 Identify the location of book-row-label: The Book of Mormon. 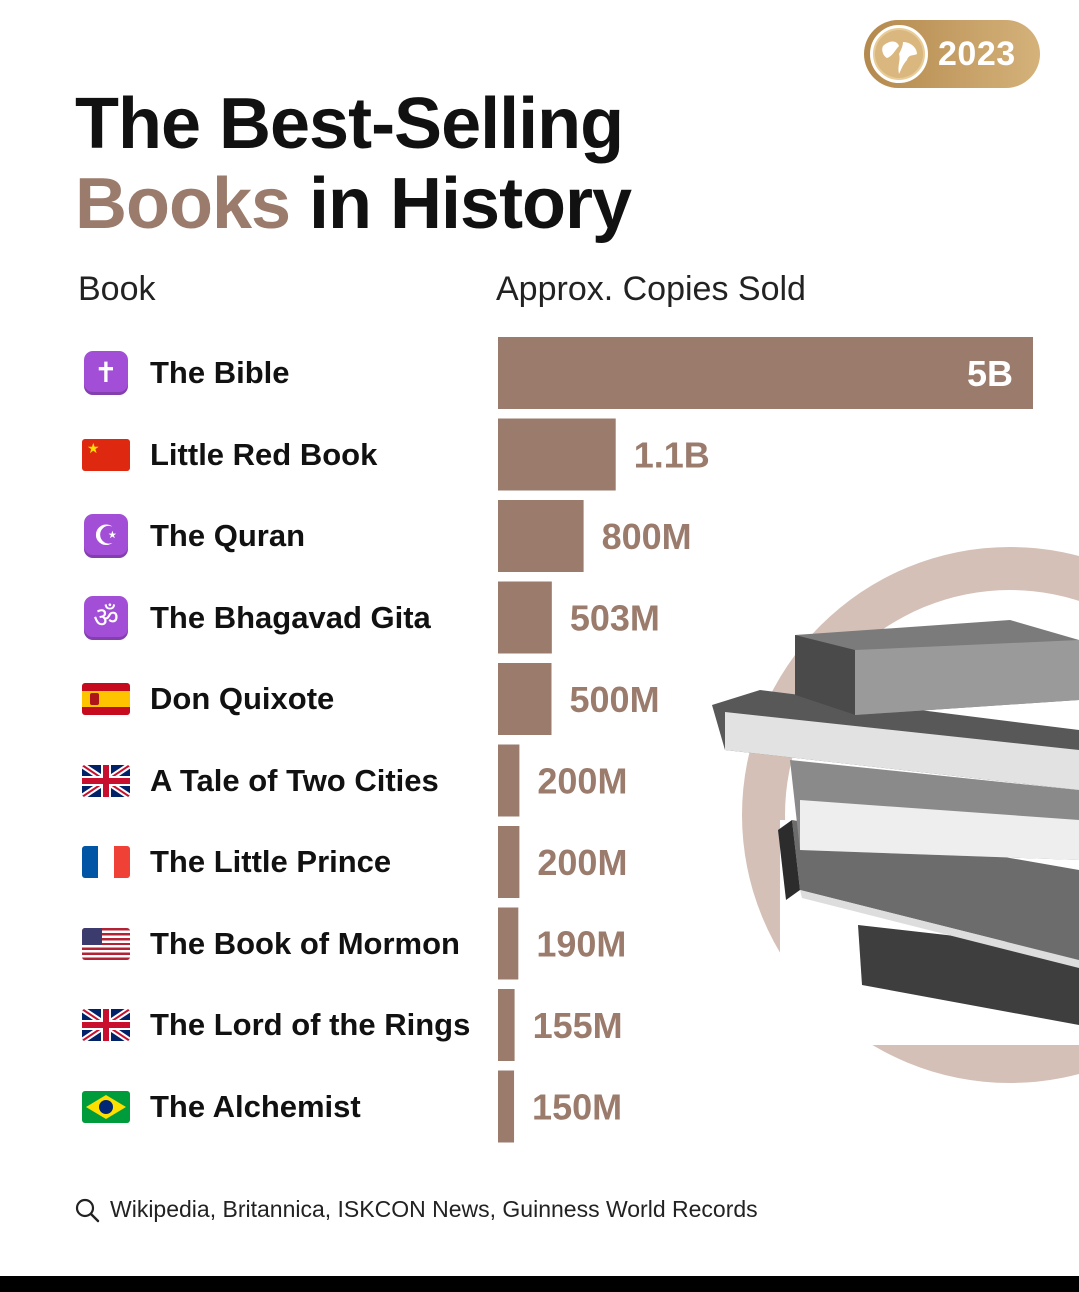
(271, 944).